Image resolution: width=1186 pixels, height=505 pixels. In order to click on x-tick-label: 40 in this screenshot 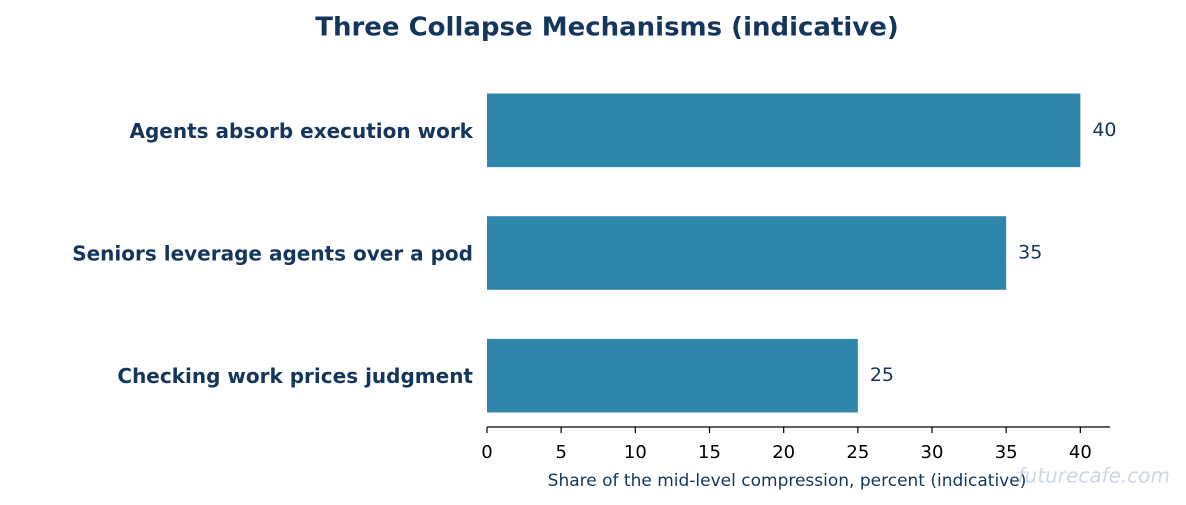, I will do `click(1080, 452)`.